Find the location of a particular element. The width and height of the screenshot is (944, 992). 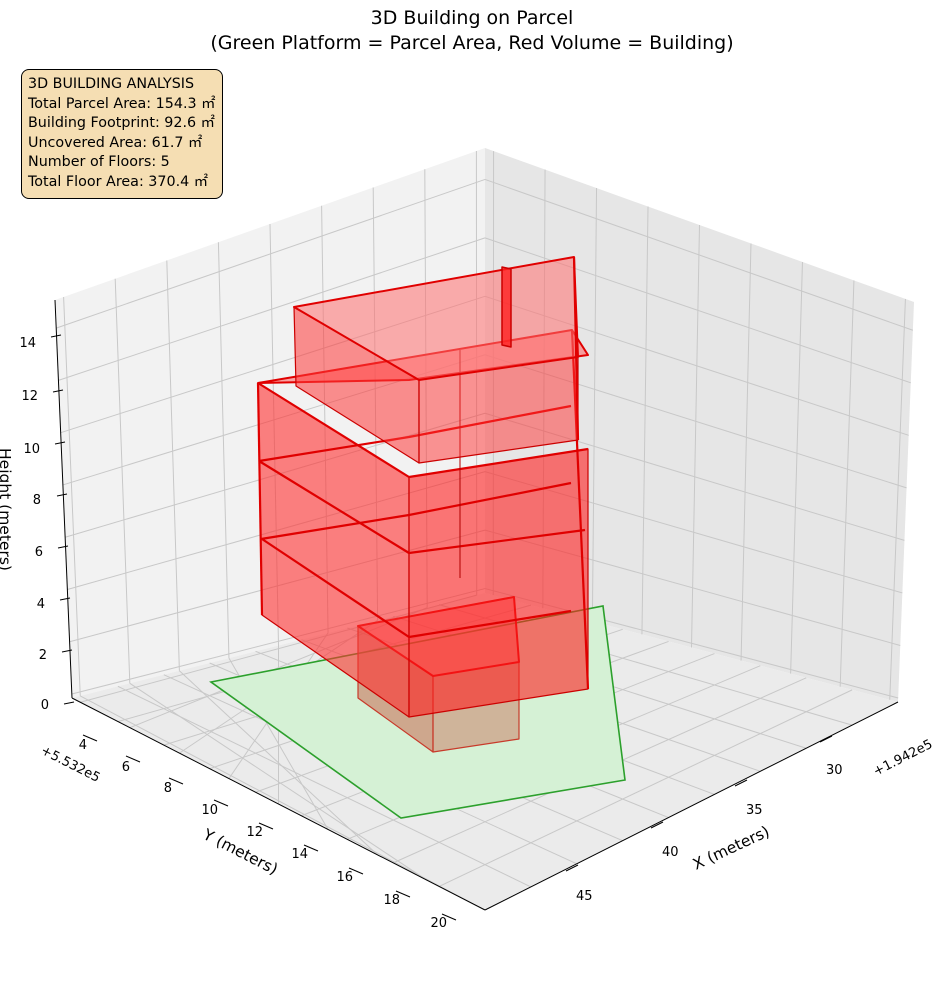

z-tick-label: 0 is located at coordinates (45, 705).